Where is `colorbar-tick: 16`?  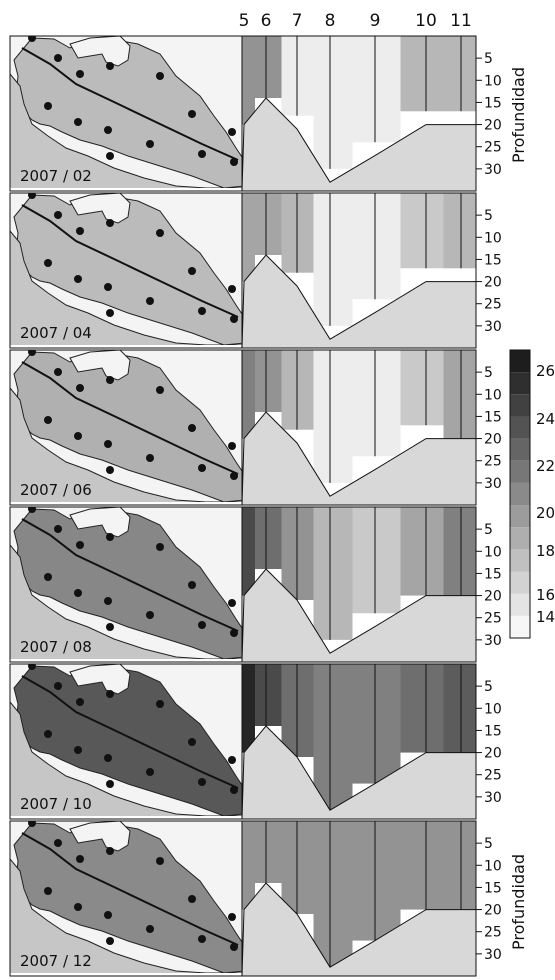
colorbar-tick: 16 is located at coordinates (545, 595).